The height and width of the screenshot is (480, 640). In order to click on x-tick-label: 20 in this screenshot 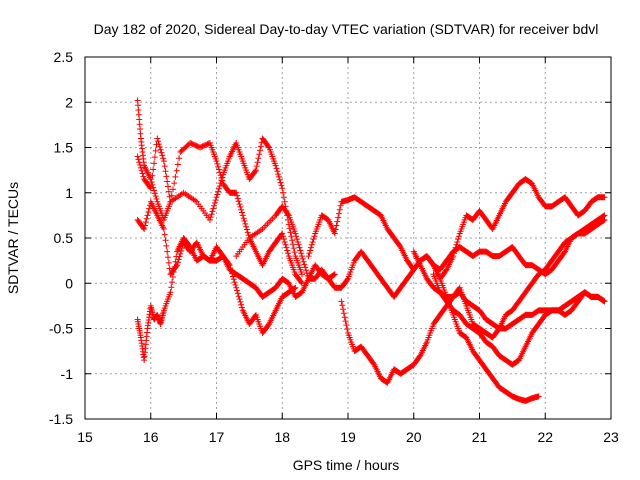, I will do `click(414, 437)`.